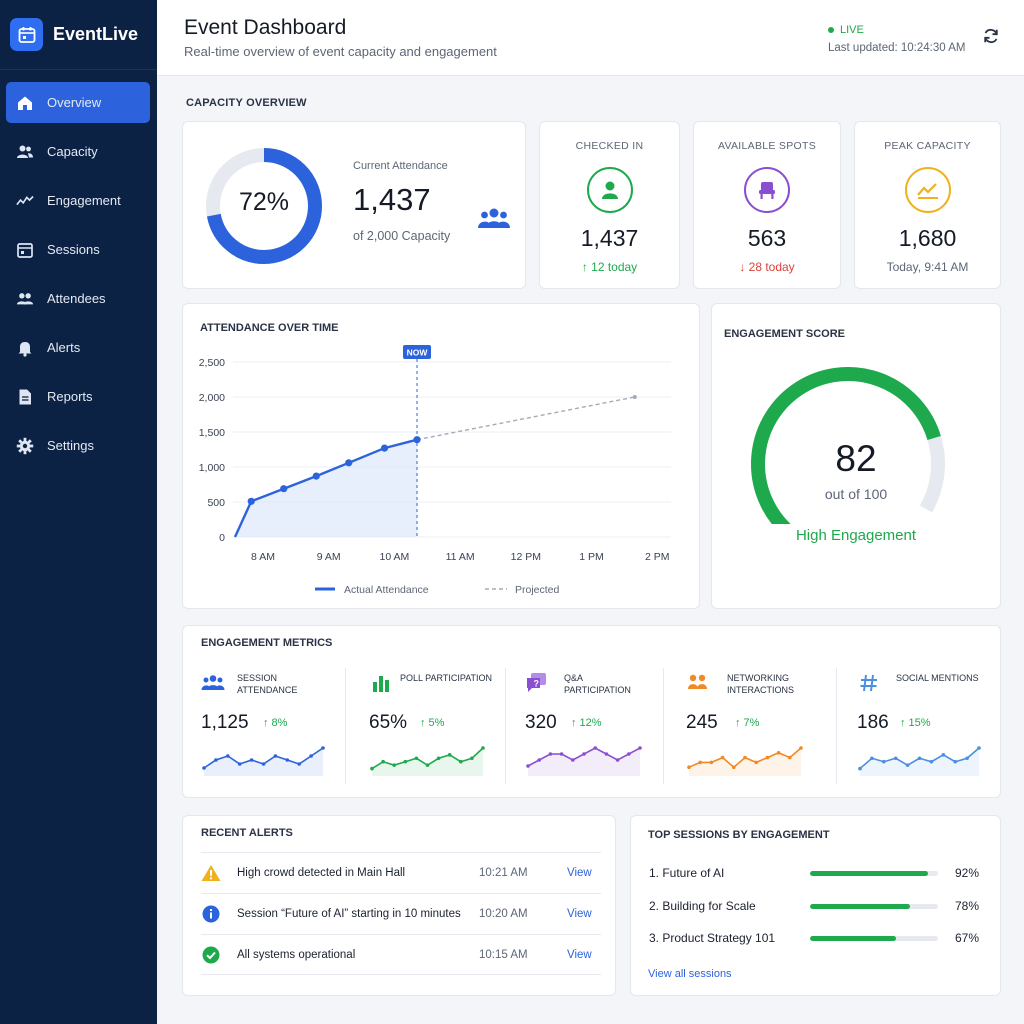 Image resolution: width=1024 pixels, height=1024 pixels. What do you see at coordinates (767, 238) in the screenshot?
I see `stat-value: 563` at bounding box center [767, 238].